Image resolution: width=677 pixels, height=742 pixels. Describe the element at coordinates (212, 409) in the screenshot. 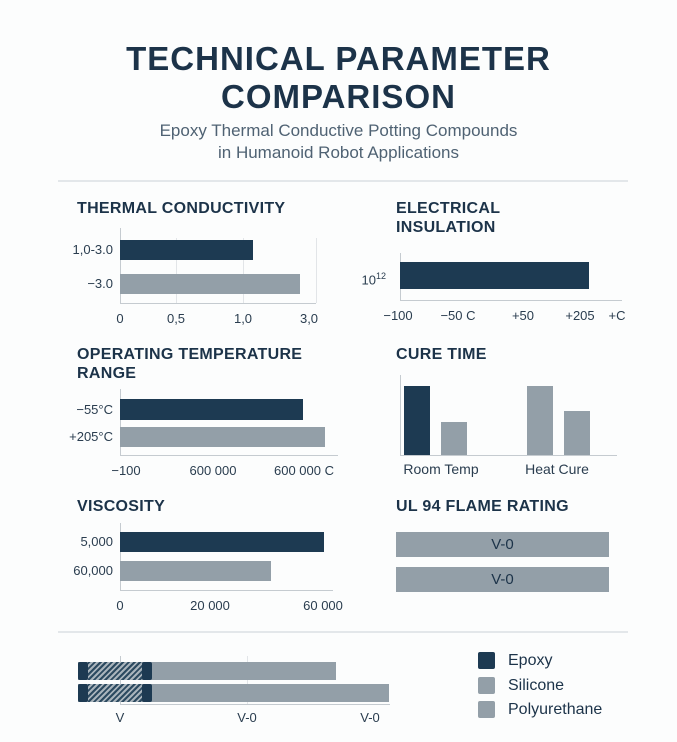

I see `operating-bar-epoxy` at that location.